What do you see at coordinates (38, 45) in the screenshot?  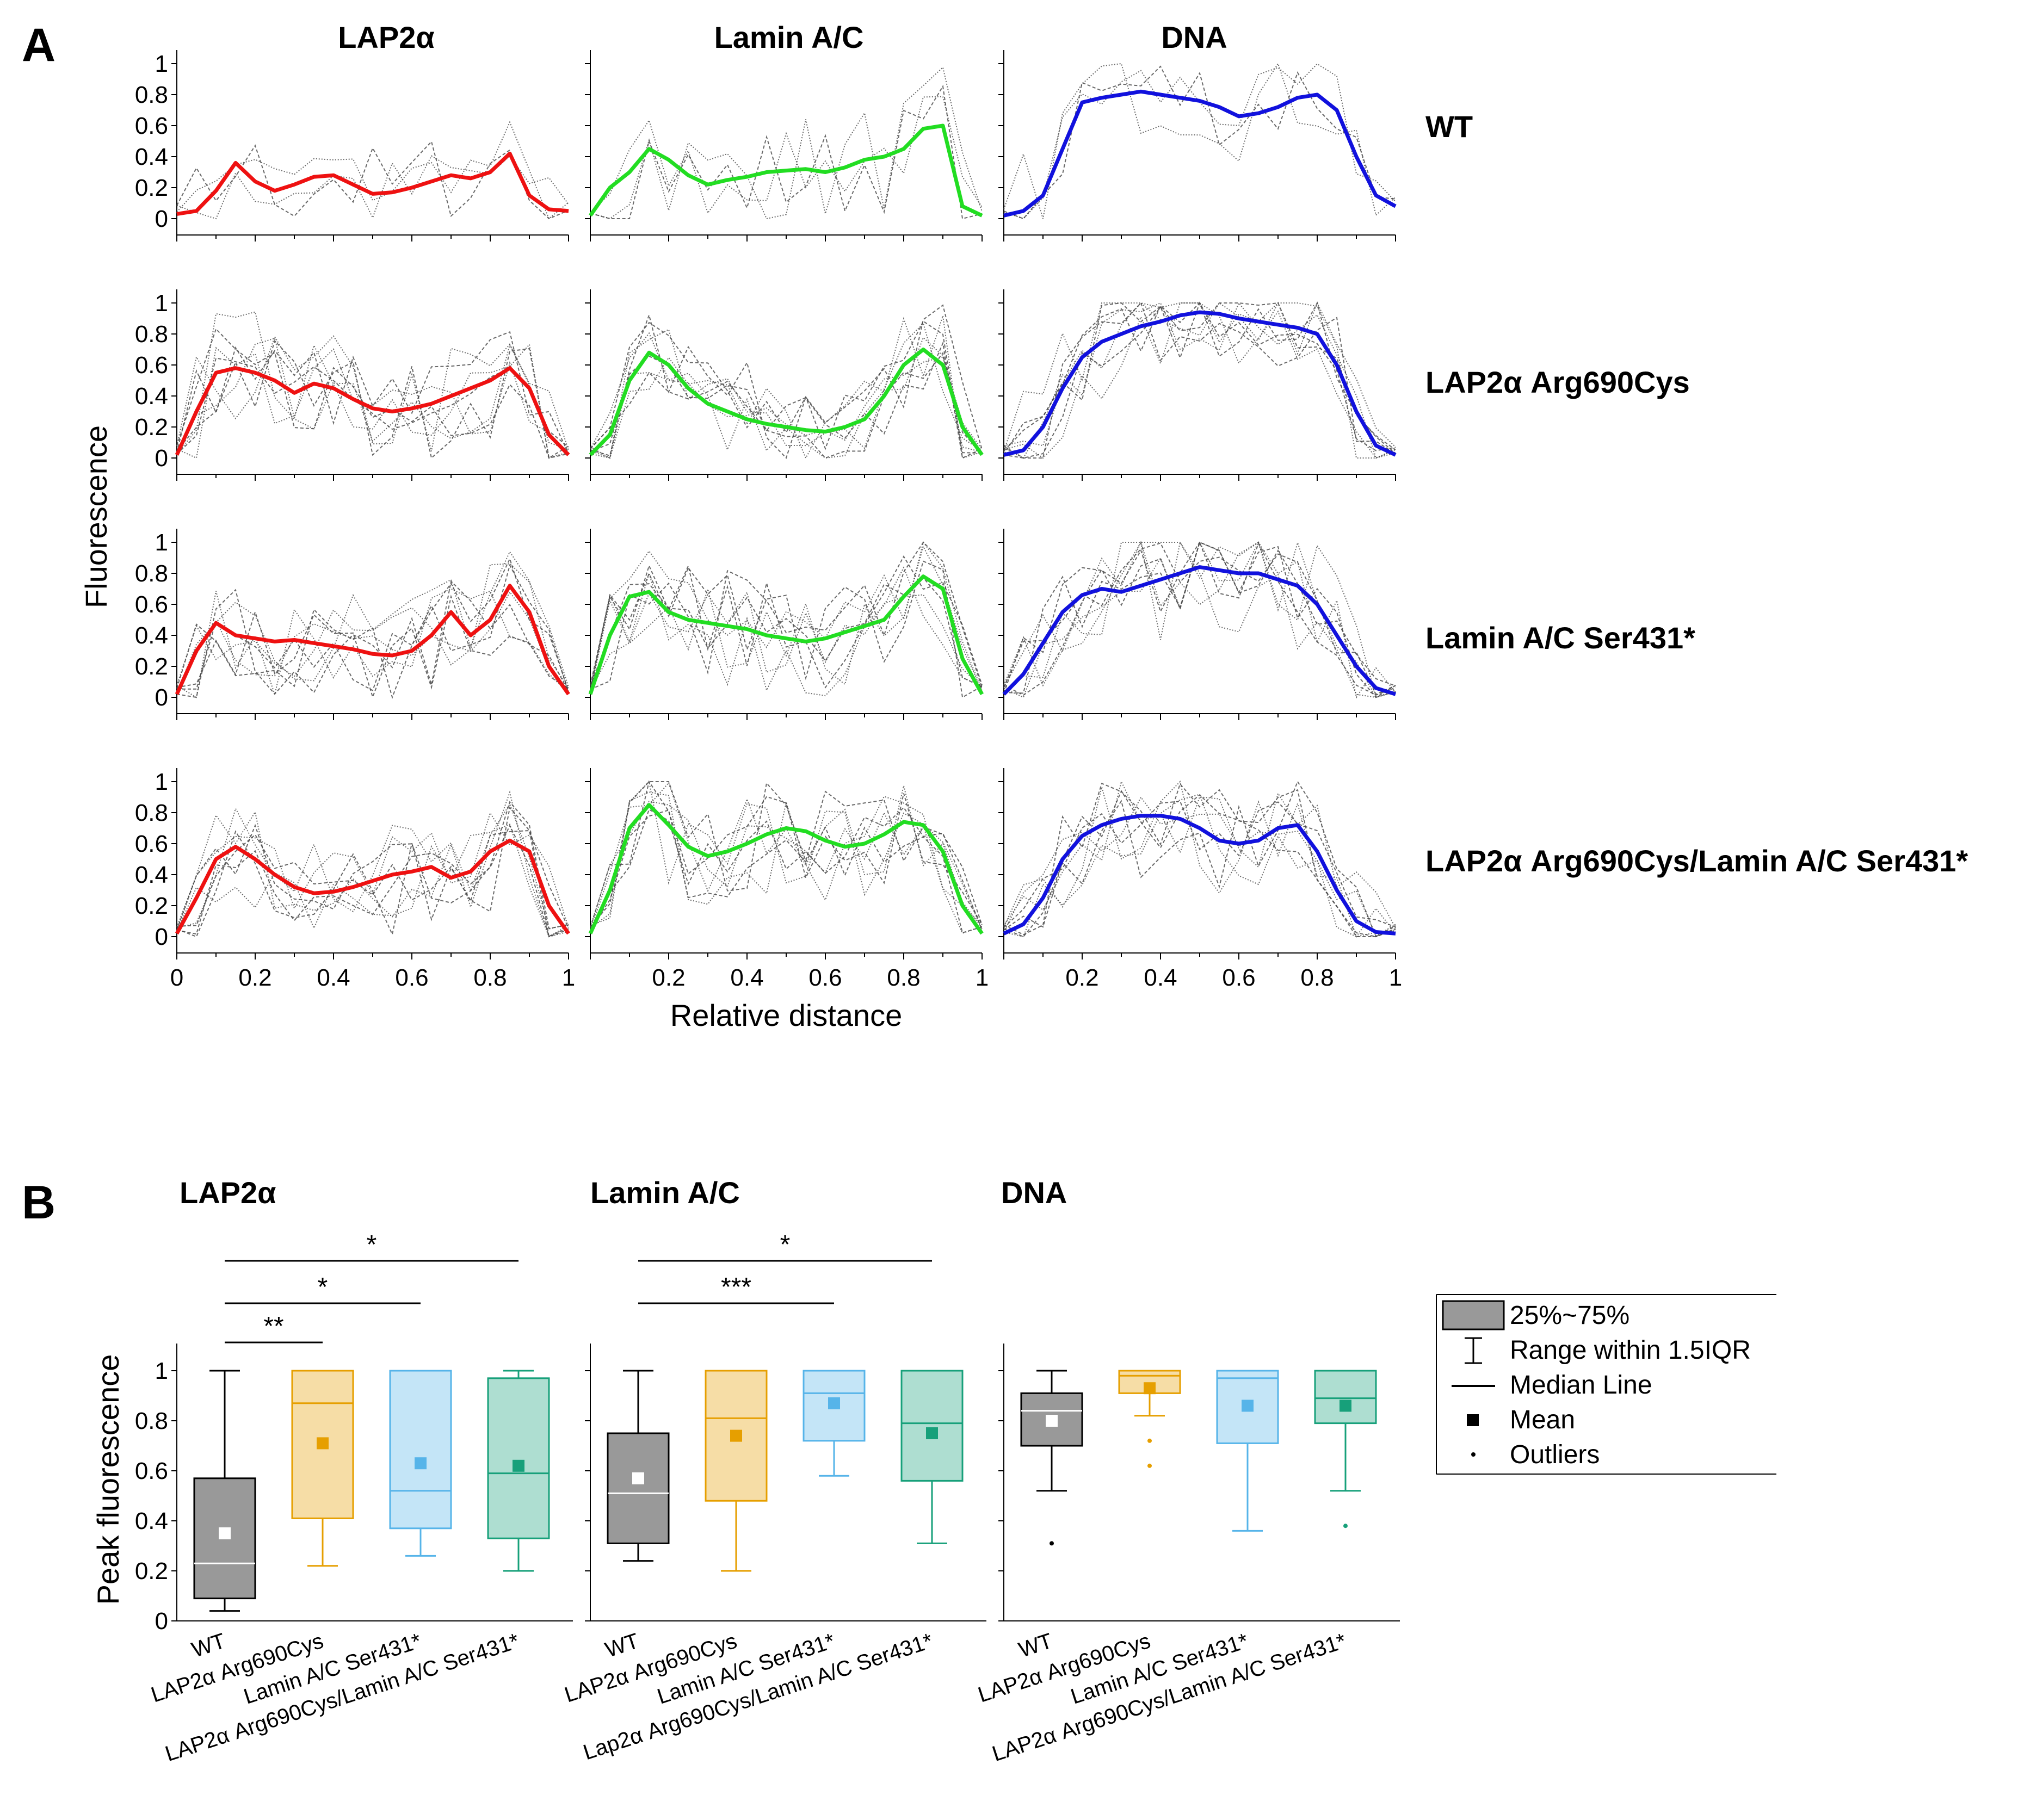 I see `panel-a-letter: A` at bounding box center [38, 45].